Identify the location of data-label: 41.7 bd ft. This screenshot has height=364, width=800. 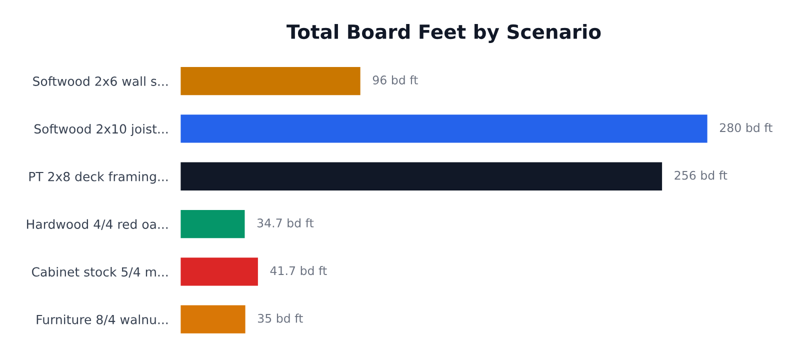
(298, 271).